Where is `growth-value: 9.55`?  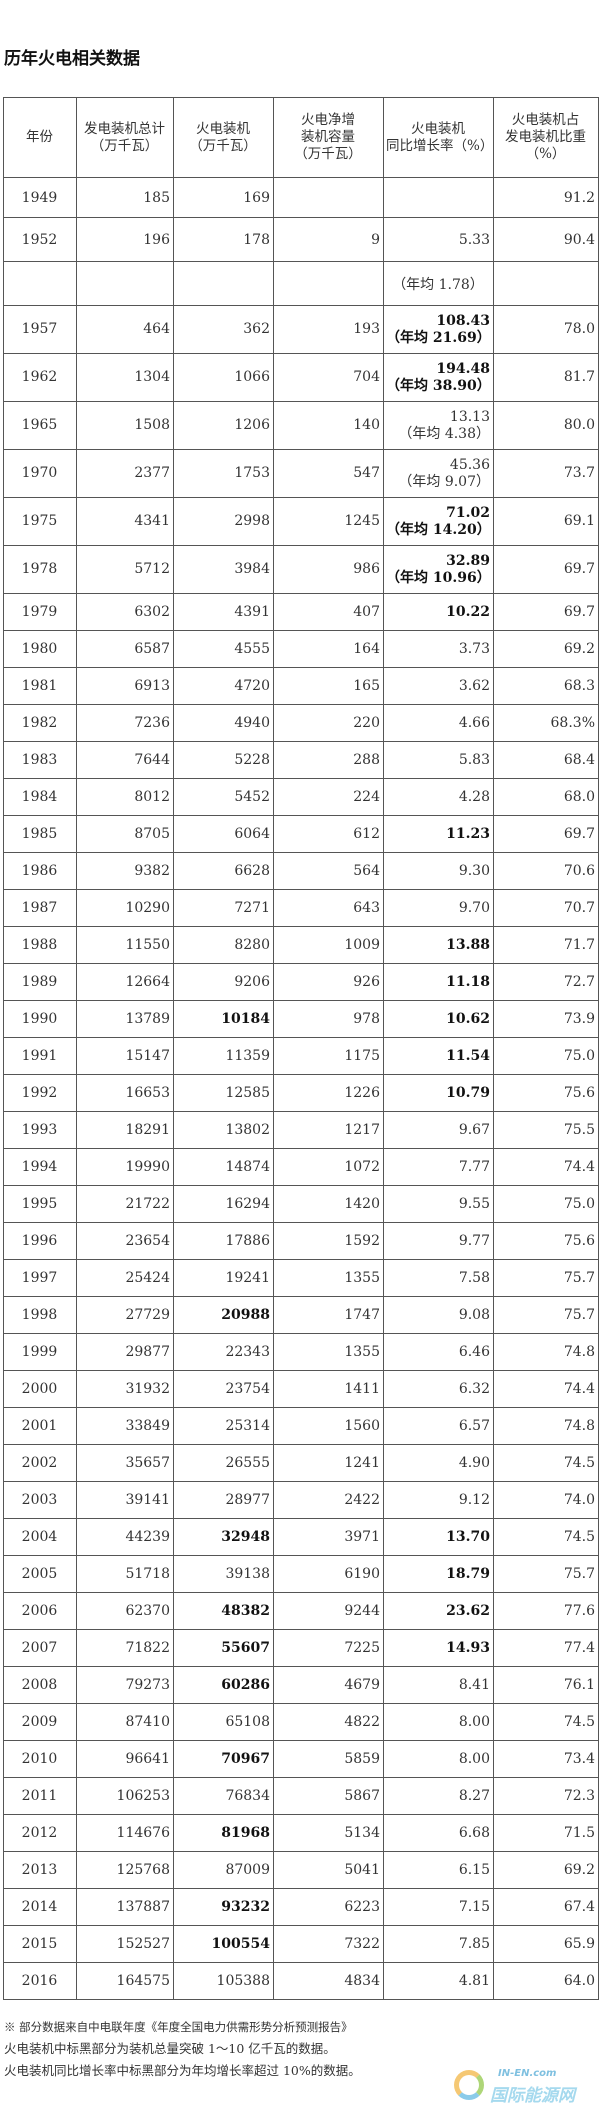
growth-value: 9.55 is located at coordinates (474, 1204).